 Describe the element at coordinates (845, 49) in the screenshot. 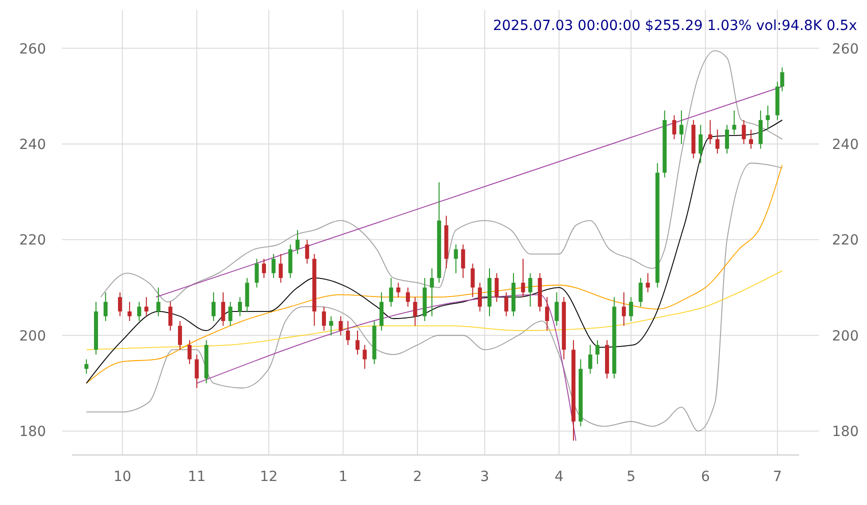

I see `y2-tick-label: 260` at that location.